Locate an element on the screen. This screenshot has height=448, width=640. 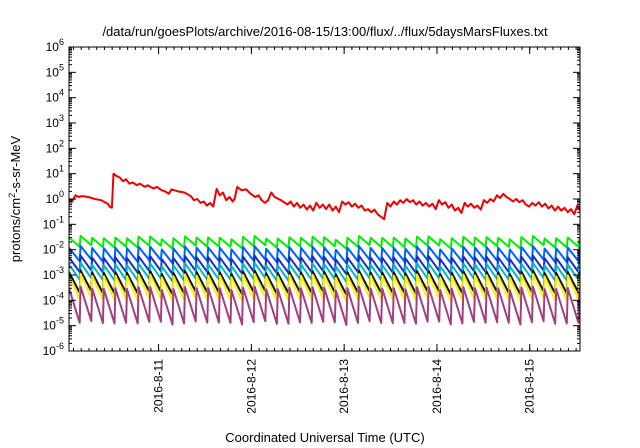
x-tick-label: 2016-8-15 is located at coordinates (530, 386).